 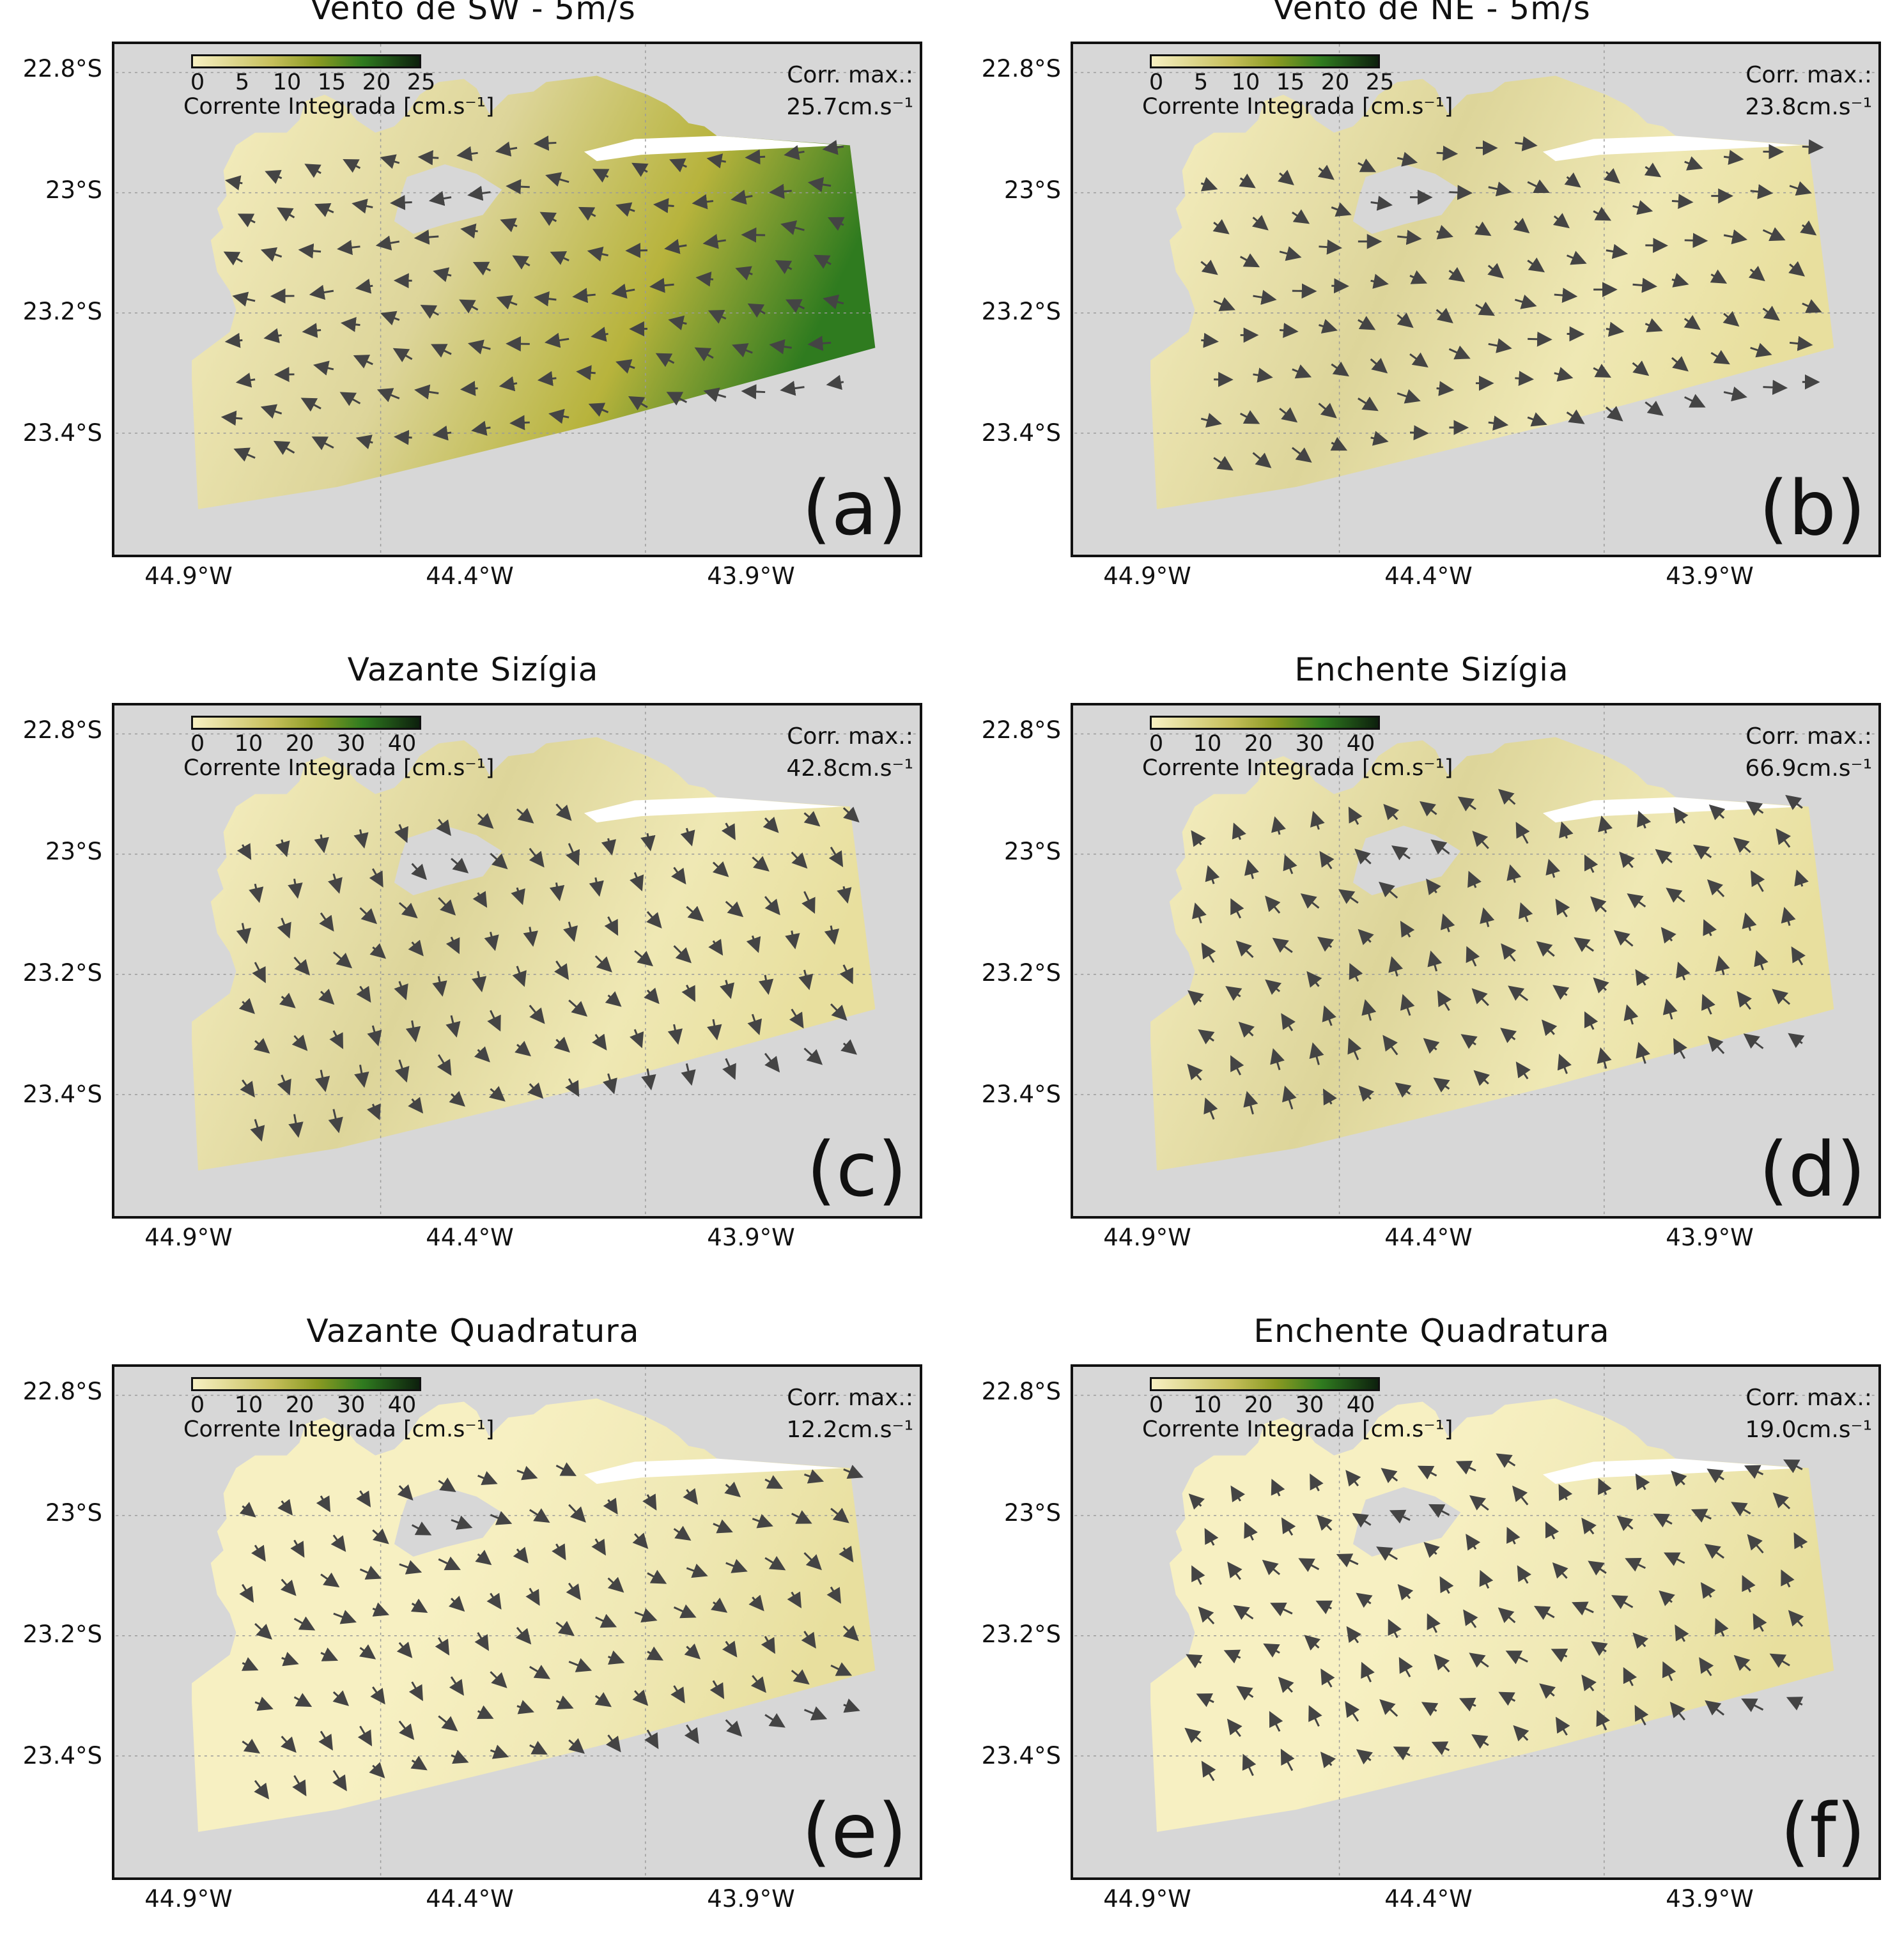 I want to click on max-current-readout: Corr. max.:23.8cm.s⁻¹, so click(x=1808, y=91).